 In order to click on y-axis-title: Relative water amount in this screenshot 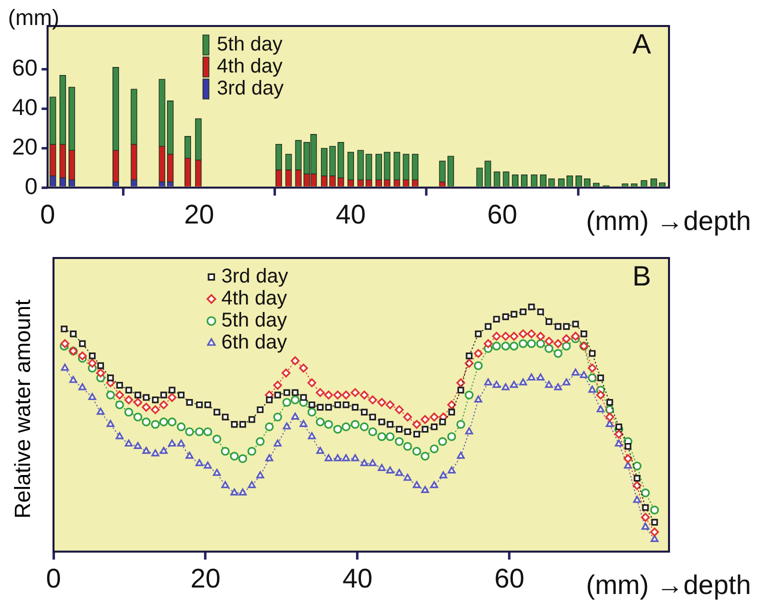, I will do `click(22, 409)`.